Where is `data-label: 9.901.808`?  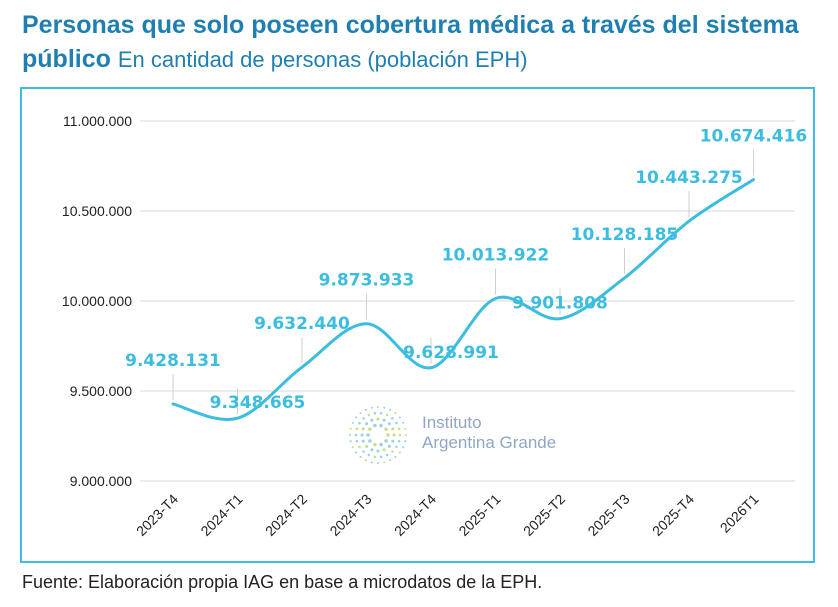 data-label: 9.901.808 is located at coordinates (560, 304).